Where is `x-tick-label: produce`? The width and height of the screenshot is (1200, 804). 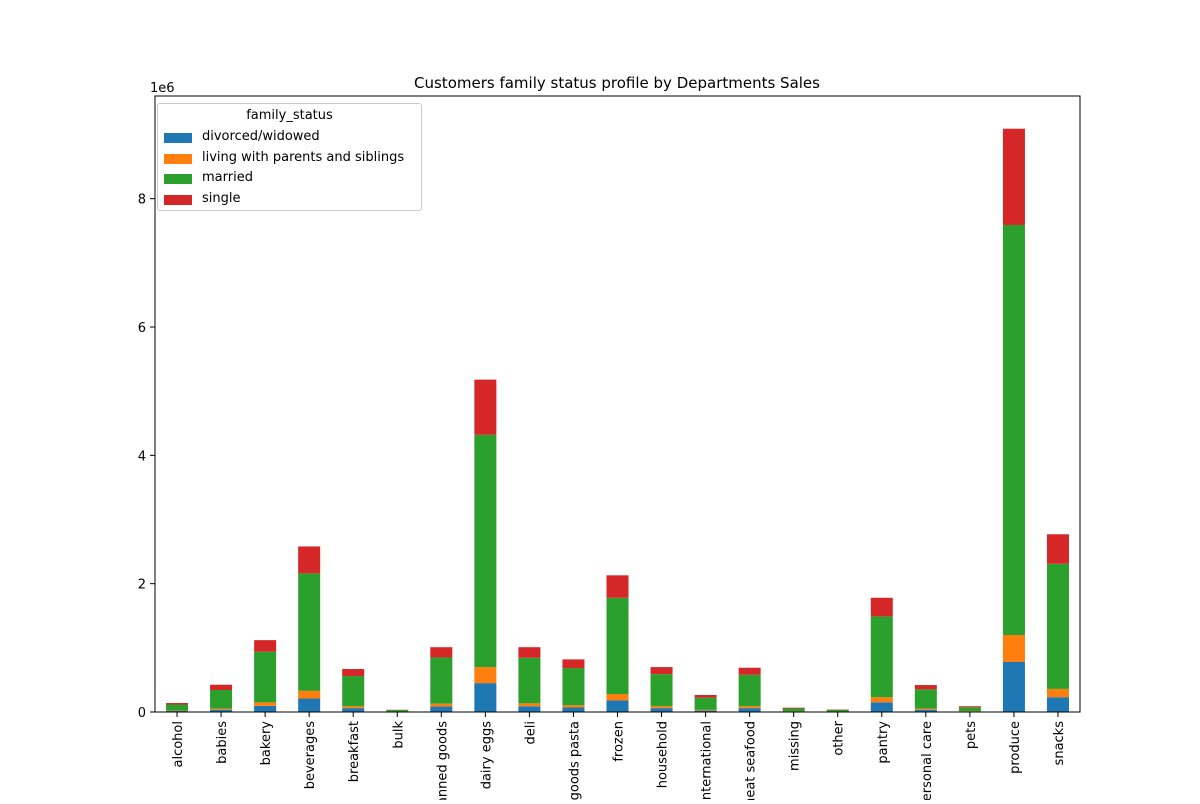
x-tick-label: produce is located at coordinates (1015, 747).